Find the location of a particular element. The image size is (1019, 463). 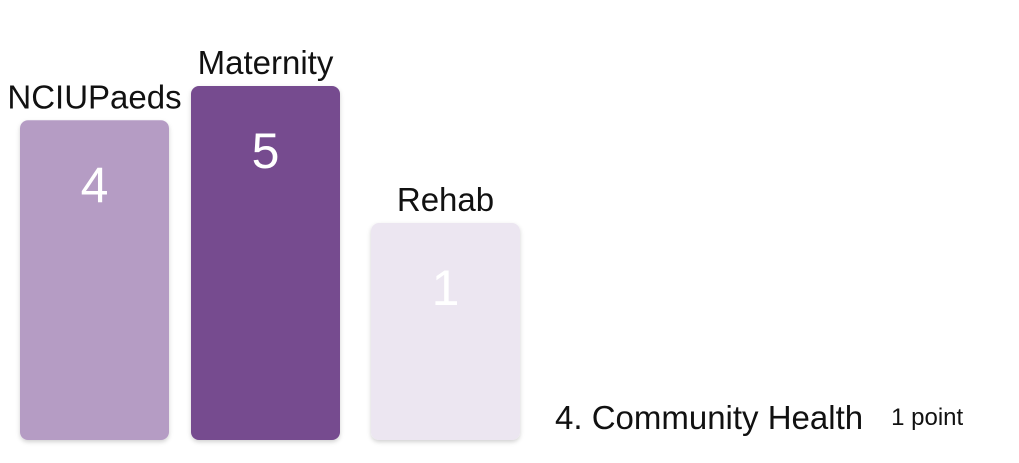

extra-entry: 4. Community Health 1 point is located at coordinates (759, 418).